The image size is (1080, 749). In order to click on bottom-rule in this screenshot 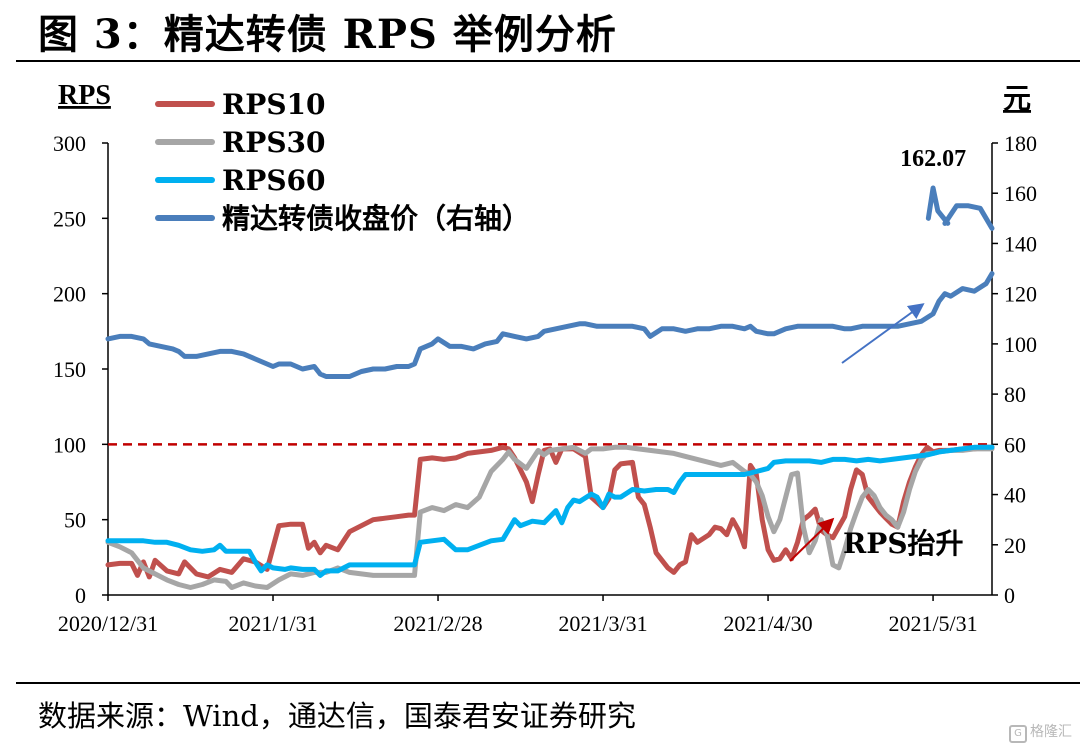, I will do `click(548, 683)`.